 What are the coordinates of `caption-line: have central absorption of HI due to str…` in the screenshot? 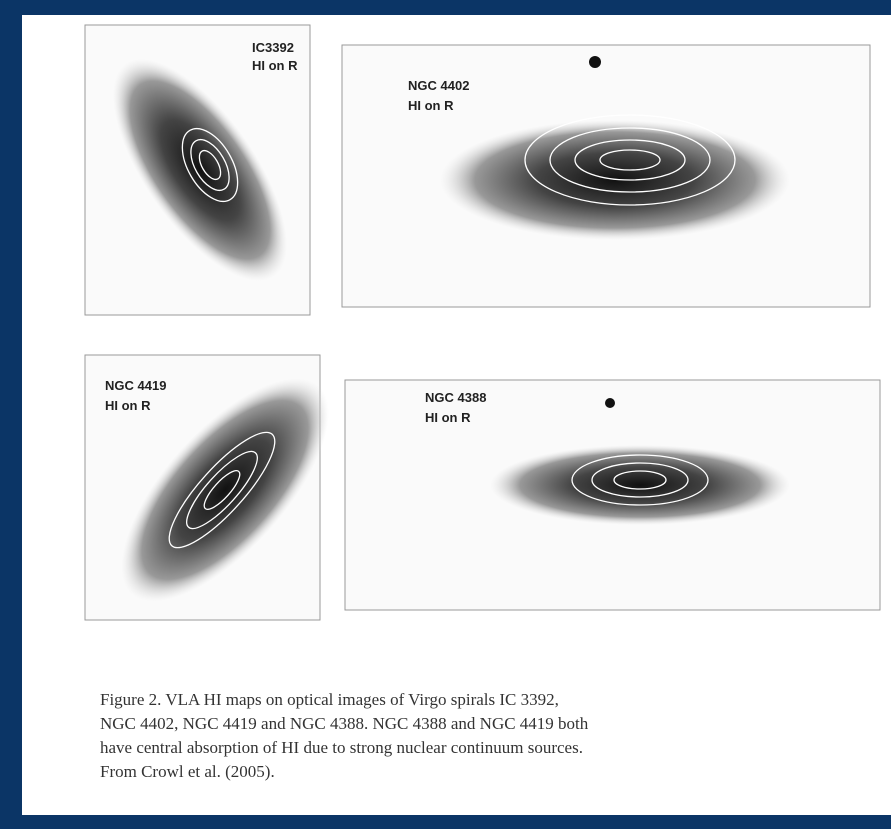 It's located at (341, 747).